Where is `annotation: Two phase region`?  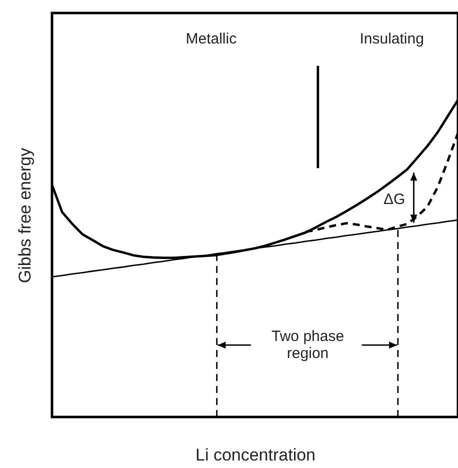 annotation: Two phase region is located at coordinates (308, 345).